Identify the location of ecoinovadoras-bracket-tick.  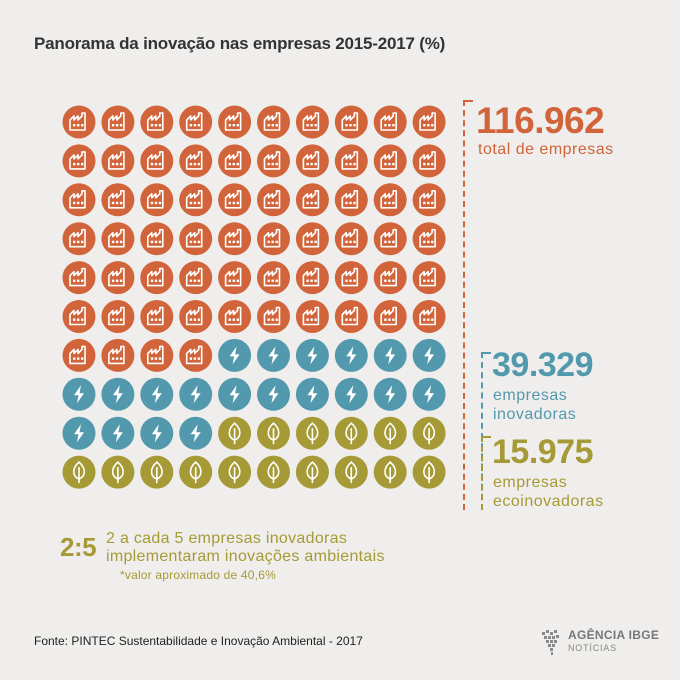
(486, 437).